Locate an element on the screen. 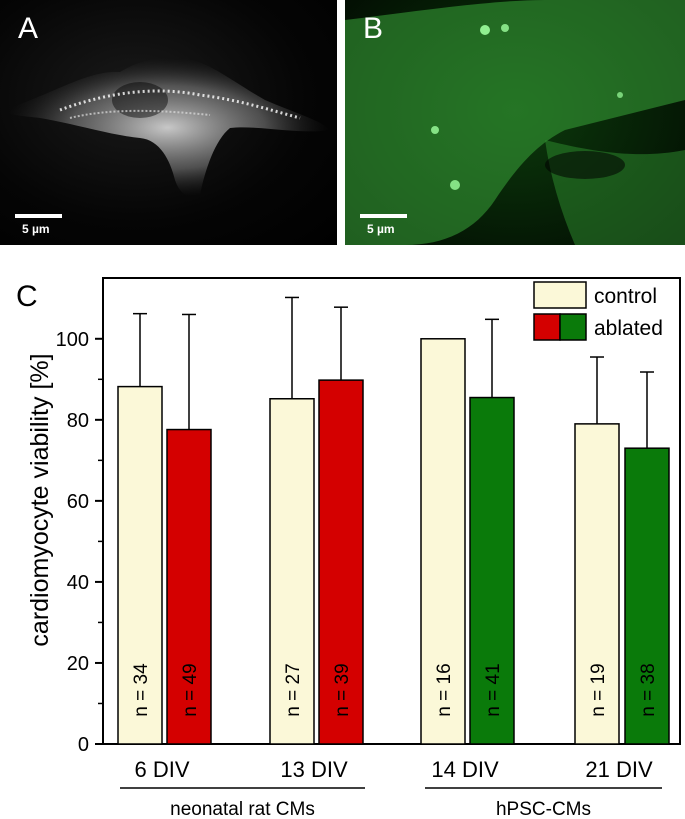 This screenshot has height=819, width=685. x-category-label: 13 DIV is located at coordinates (314, 769).